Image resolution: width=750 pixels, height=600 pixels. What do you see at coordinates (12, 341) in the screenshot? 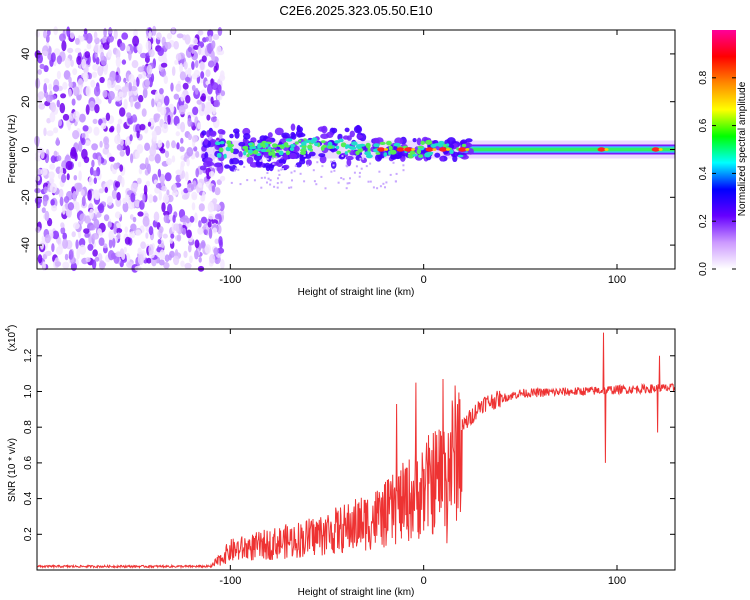
I see `snr-scale-prefix: (x10` at bounding box center [12, 341].